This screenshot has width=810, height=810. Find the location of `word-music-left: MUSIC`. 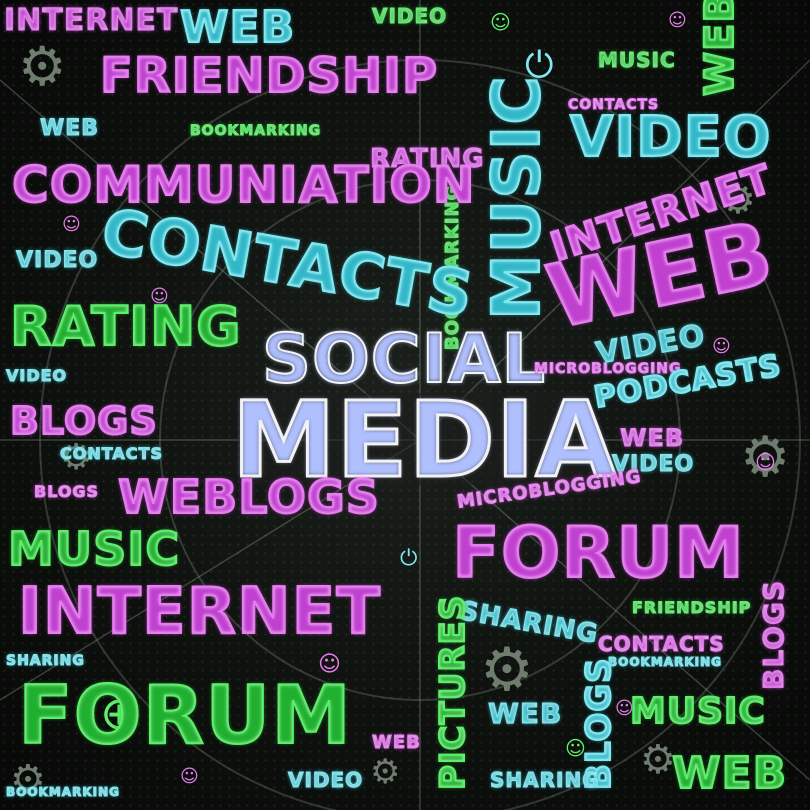

word-music-left: MUSIC is located at coordinates (94, 549).